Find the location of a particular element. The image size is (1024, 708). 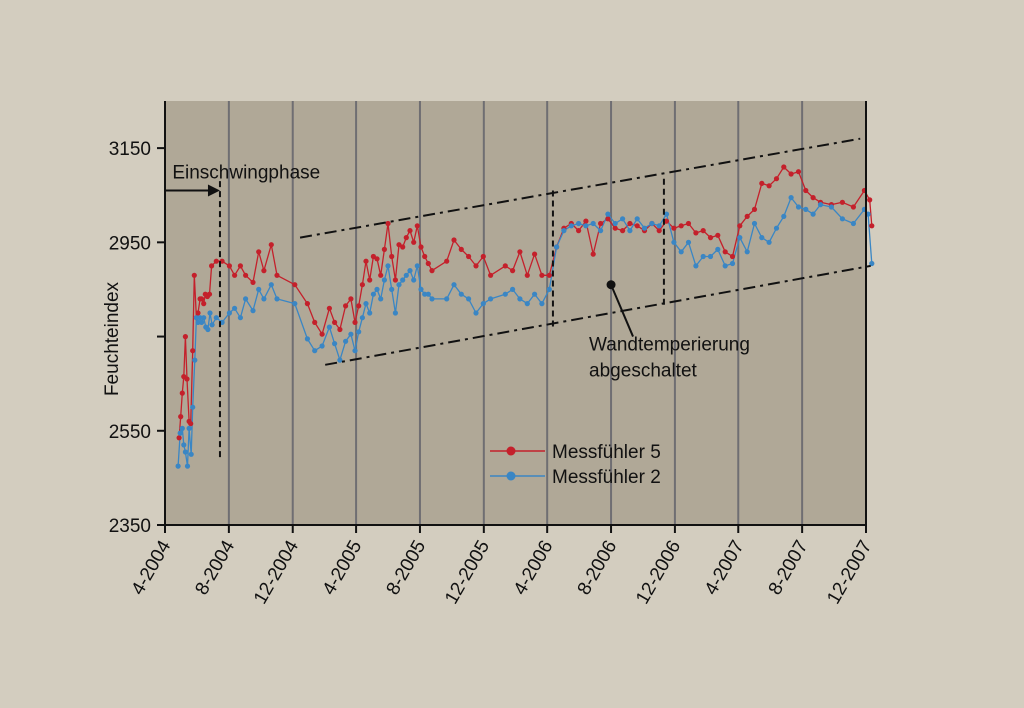

wandtemperierung-pointer-line is located at coordinates (622, 310).